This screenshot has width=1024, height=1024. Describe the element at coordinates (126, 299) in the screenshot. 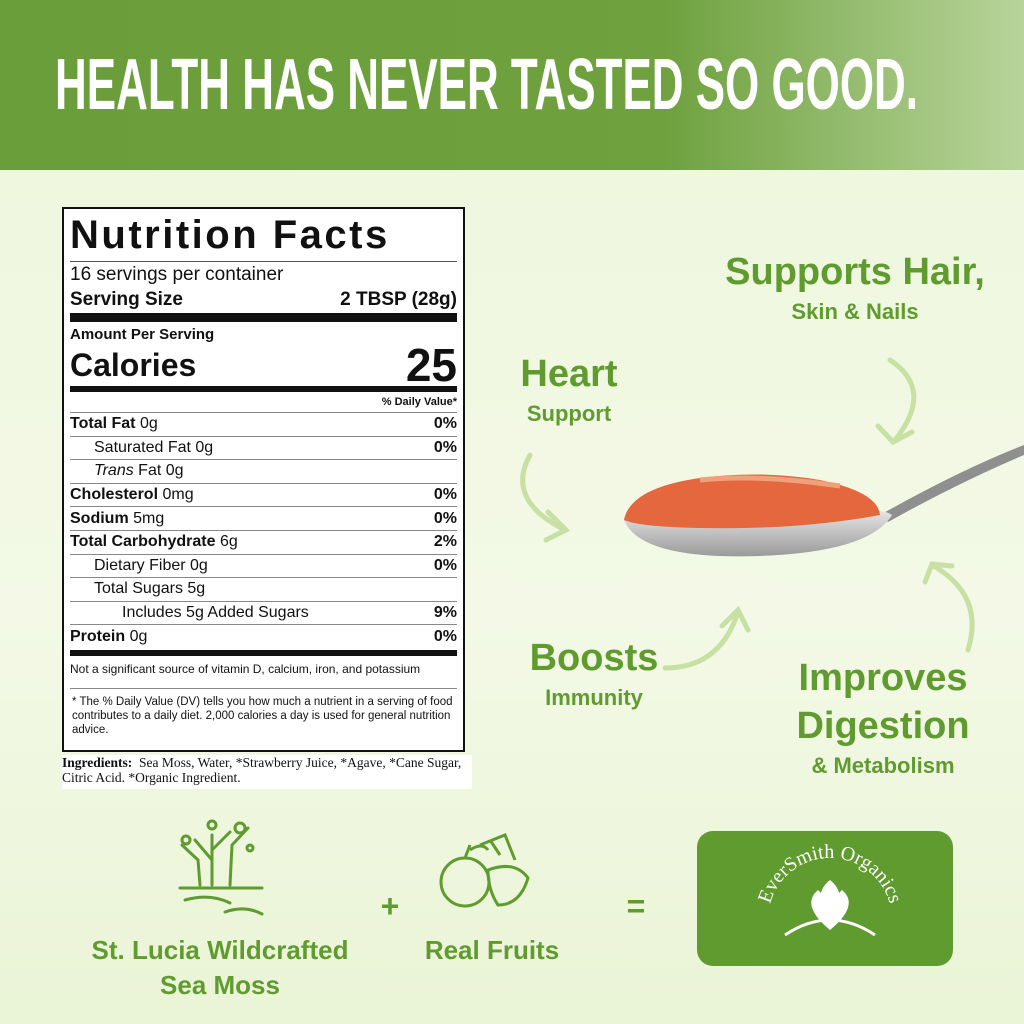

I see `text: Serving Size` at that location.